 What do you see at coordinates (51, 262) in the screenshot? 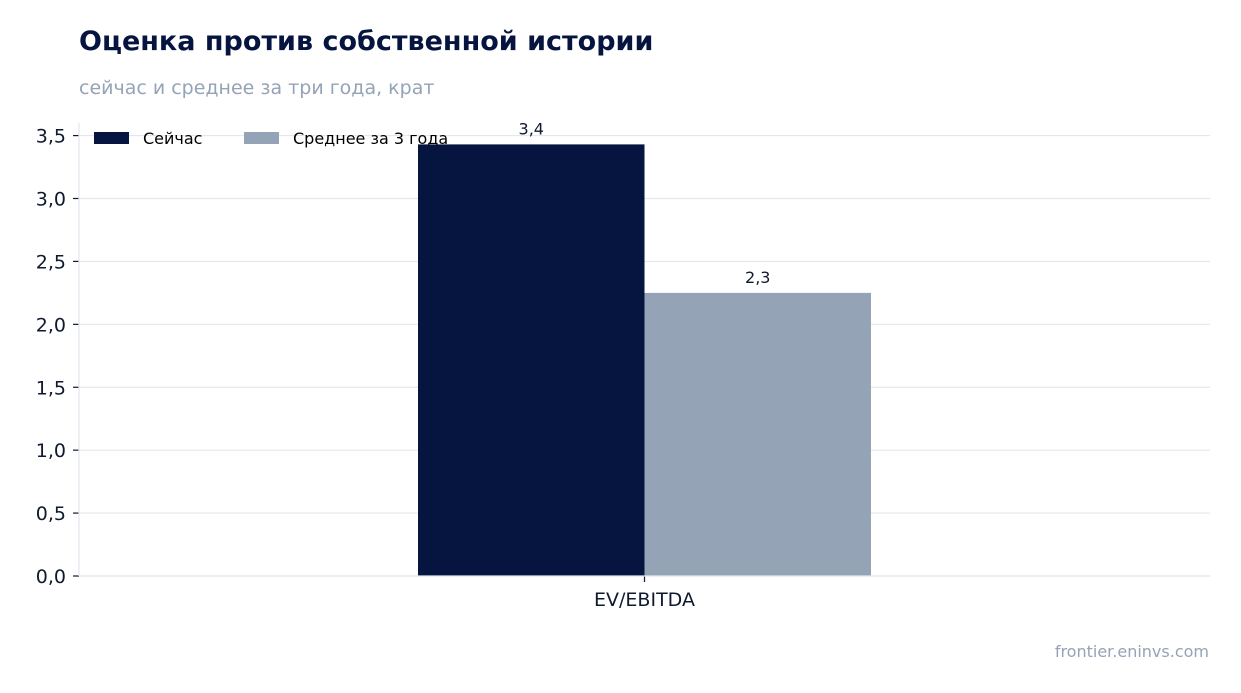
I see `y-tick-label: 2,5` at bounding box center [51, 262].